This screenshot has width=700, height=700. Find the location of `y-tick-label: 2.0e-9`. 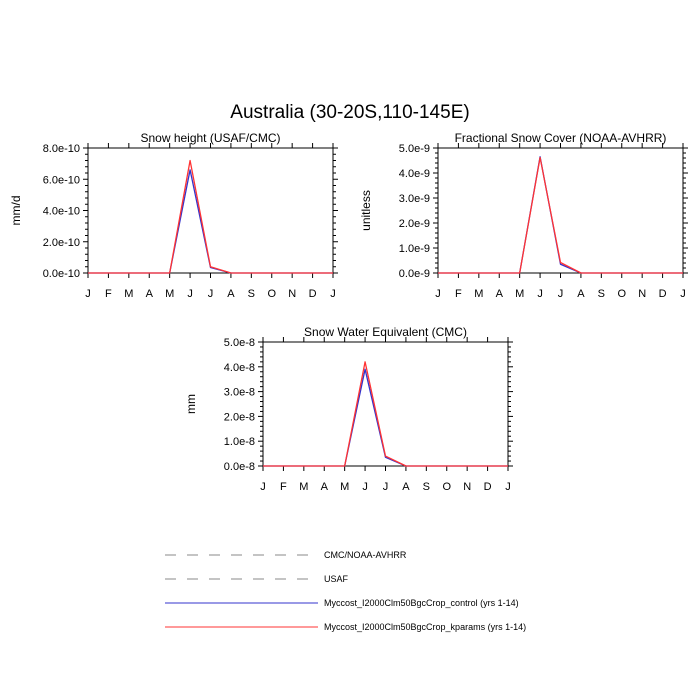

y-tick-label: 2.0e-9 is located at coordinates (414, 224).